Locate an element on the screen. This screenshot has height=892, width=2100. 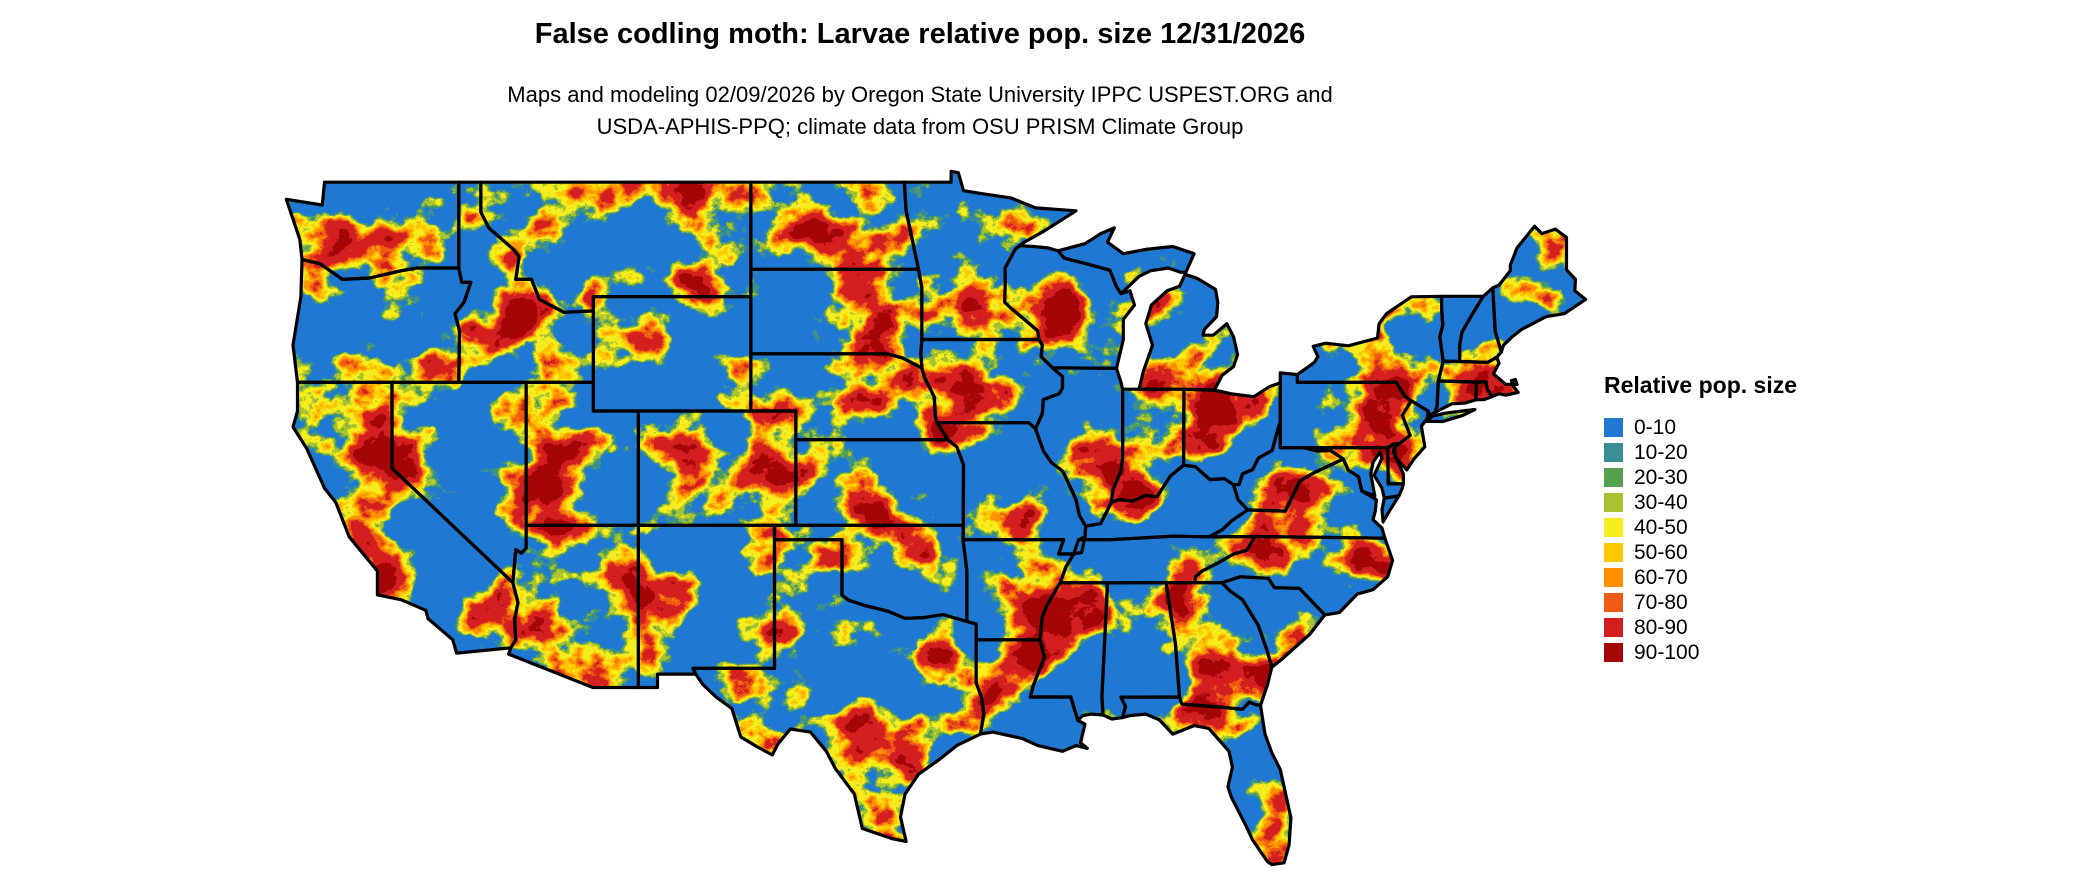
state-shape-mo is located at coordinates (1011, 488).